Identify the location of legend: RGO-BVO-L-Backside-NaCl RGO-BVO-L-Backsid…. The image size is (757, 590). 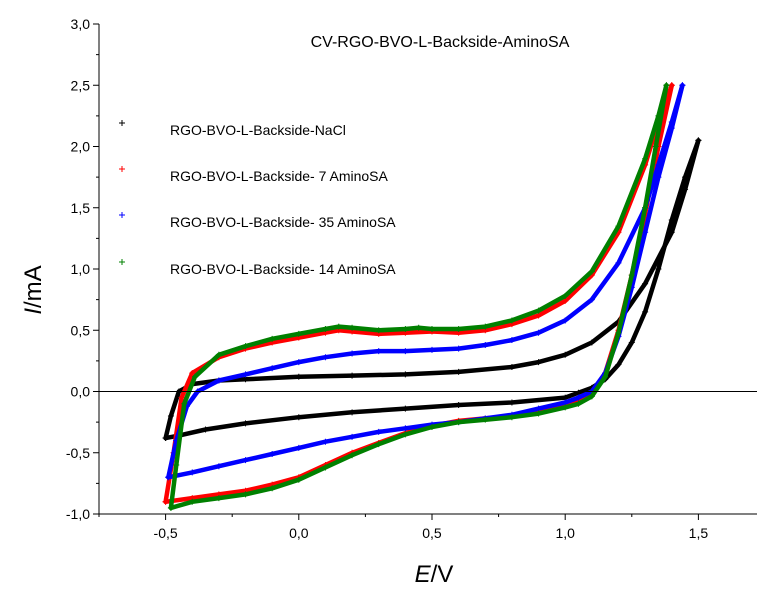
(257, 198).